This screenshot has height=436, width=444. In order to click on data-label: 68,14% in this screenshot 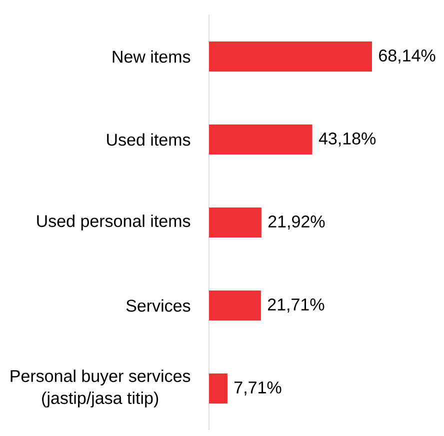, I will do `click(407, 56)`.